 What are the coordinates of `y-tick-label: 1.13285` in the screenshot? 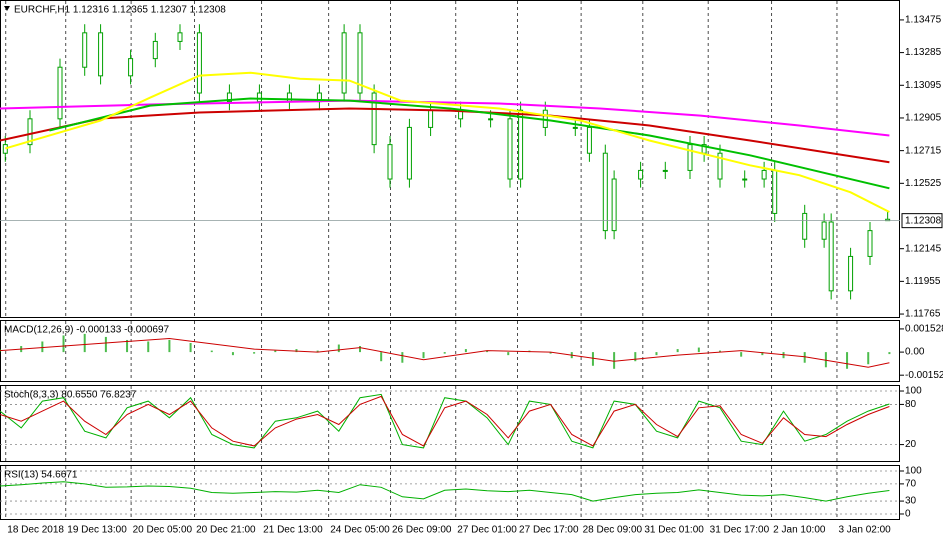 It's located at (923, 52).